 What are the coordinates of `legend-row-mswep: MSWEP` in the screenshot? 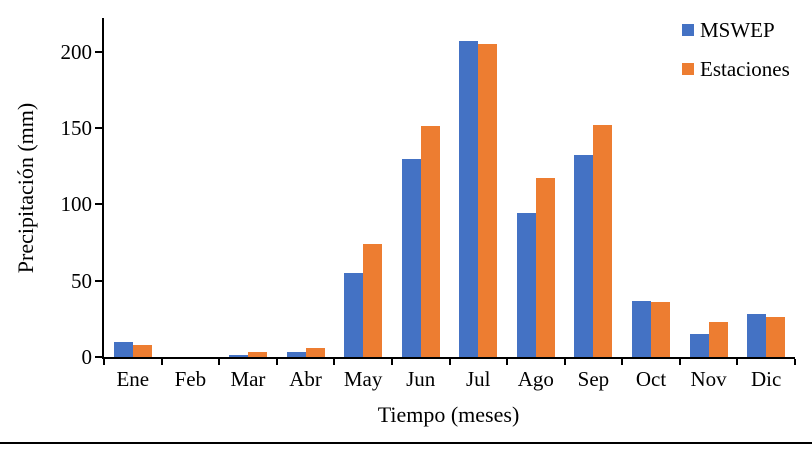 It's located at (736, 30).